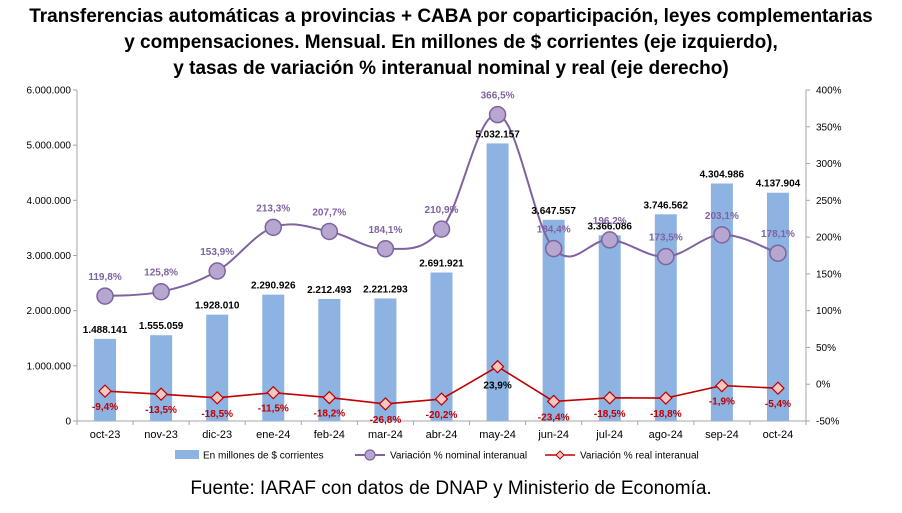 Image resolution: width=902 pixels, height=513 pixels. I want to click on real-value-label: -23,4%, so click(554, 417).